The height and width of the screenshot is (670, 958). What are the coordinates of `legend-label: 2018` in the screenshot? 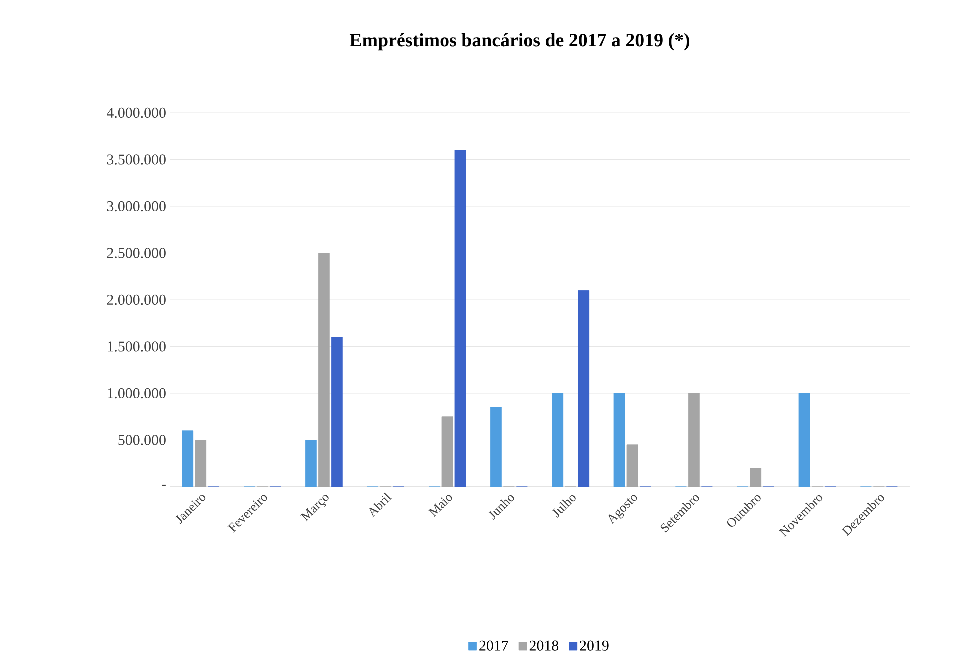 It's located at (544, 645).